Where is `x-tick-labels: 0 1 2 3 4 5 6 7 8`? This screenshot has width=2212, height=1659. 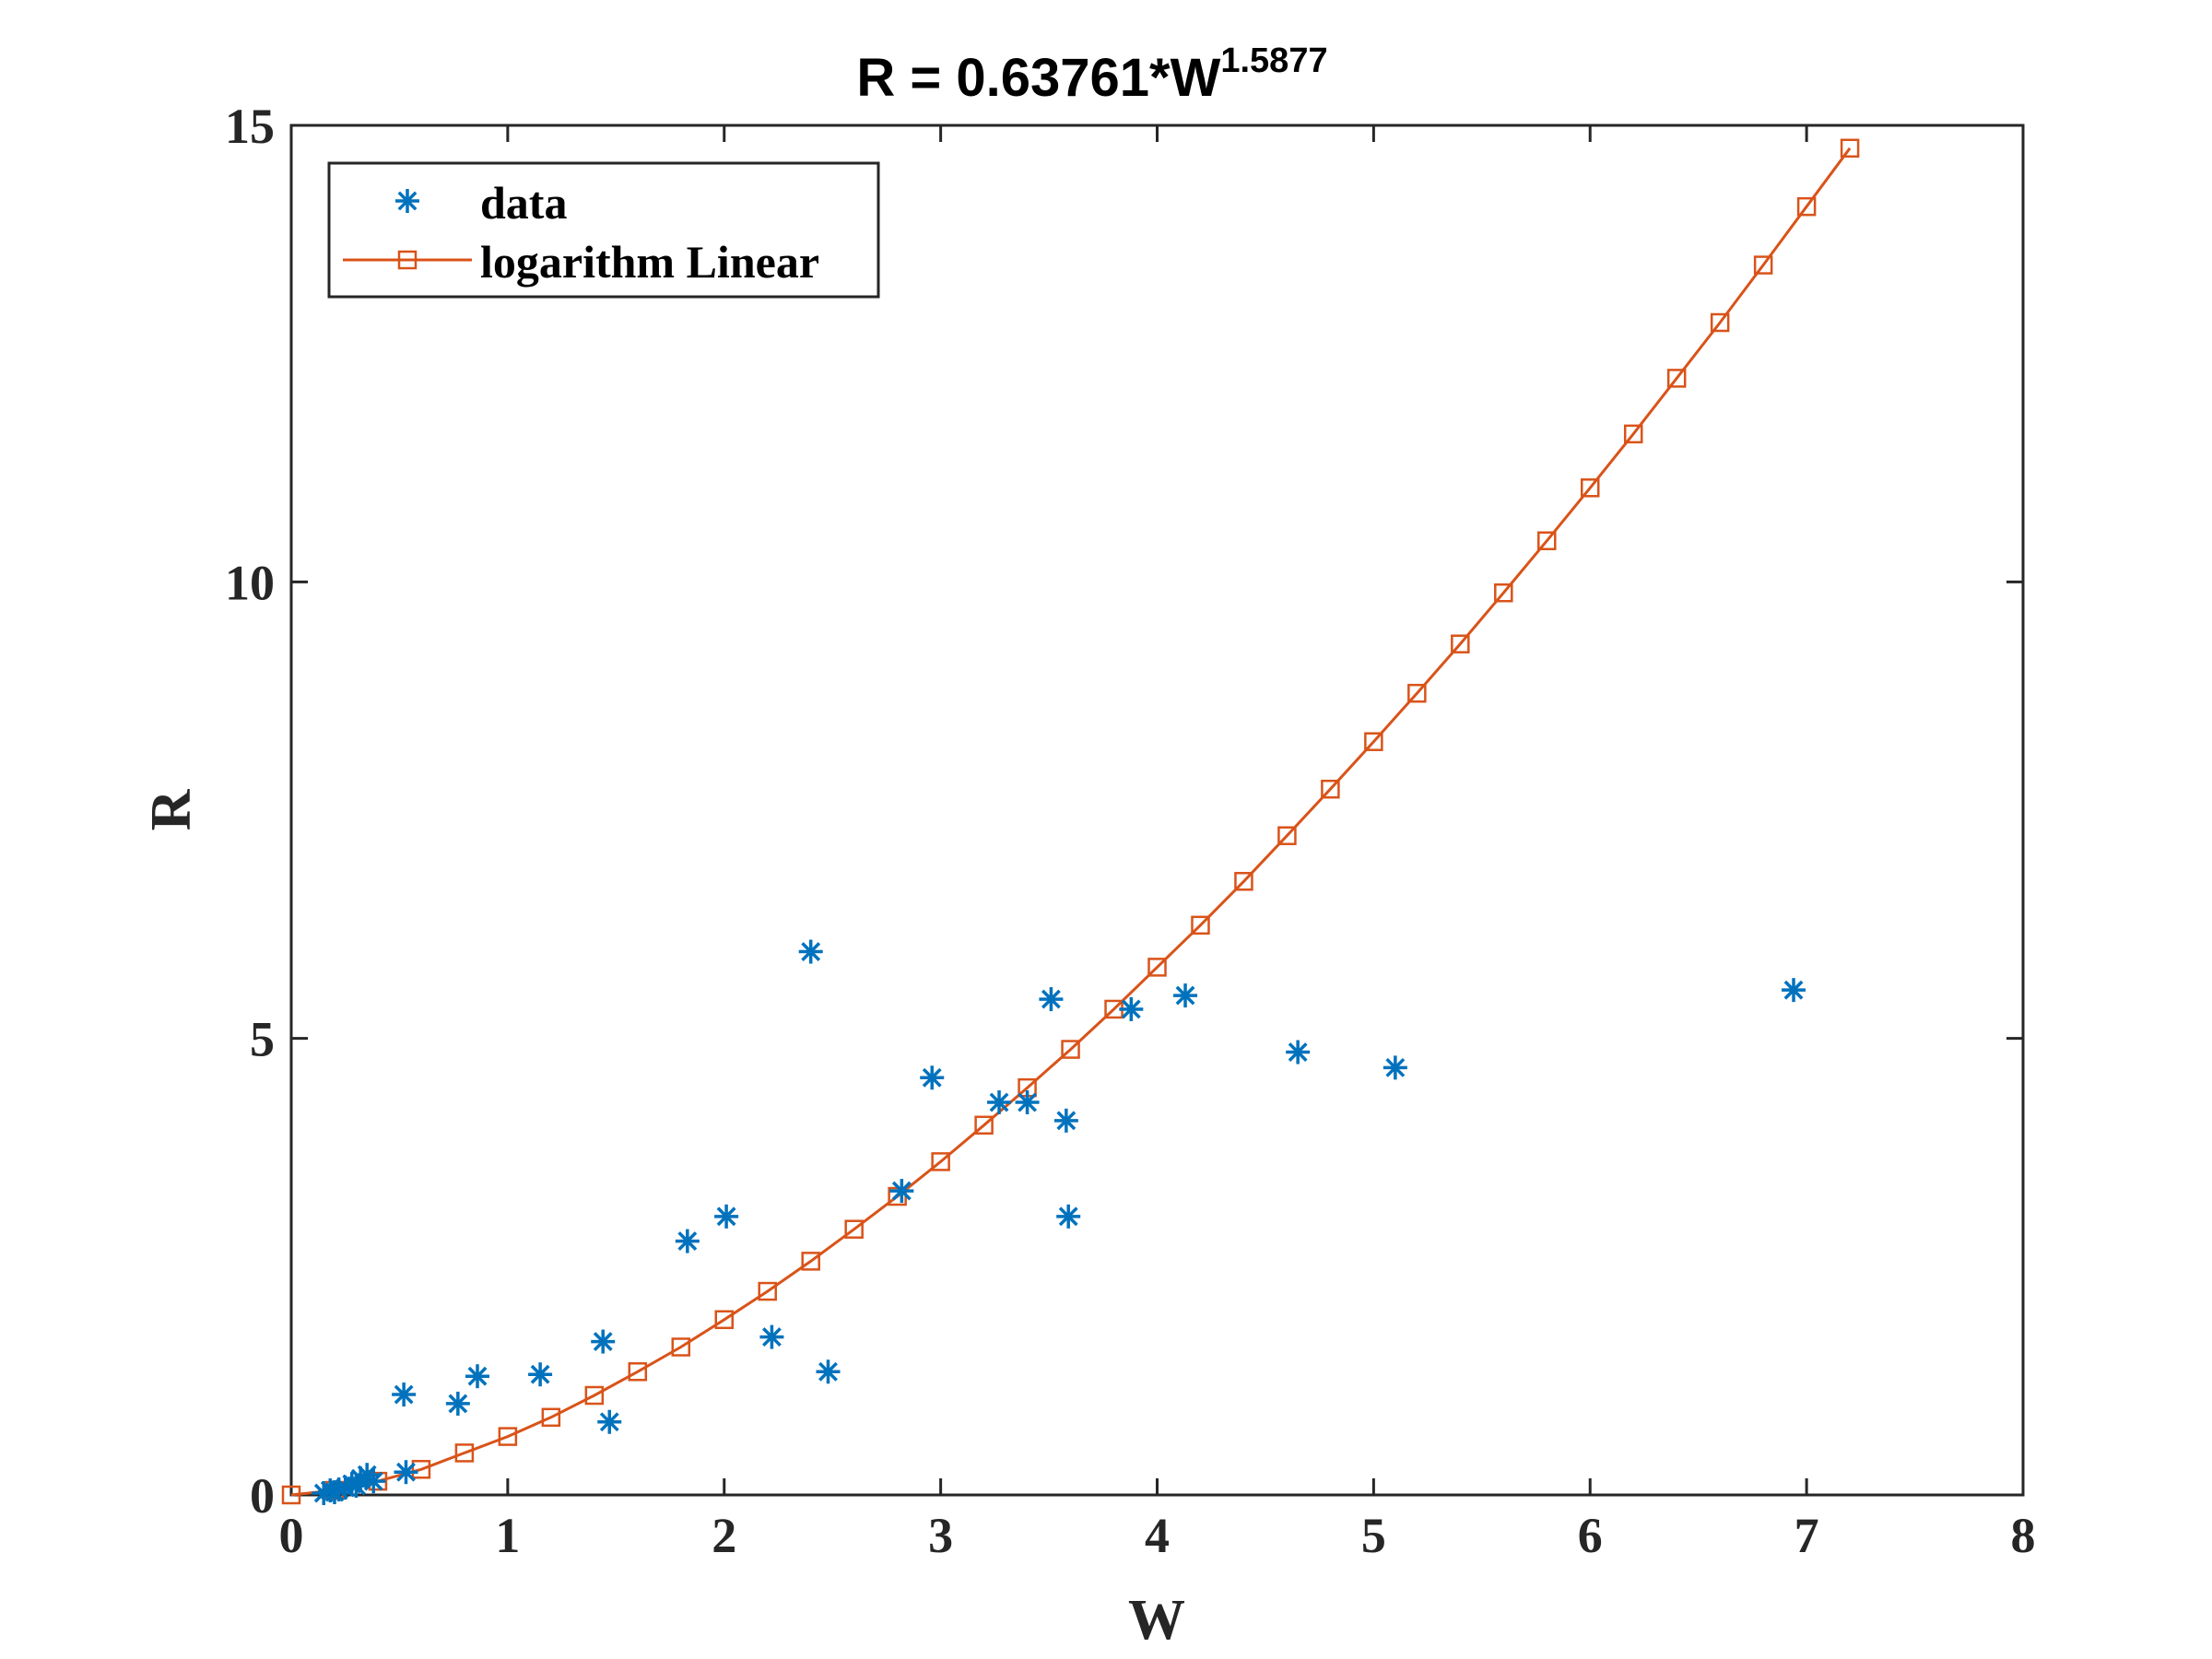 x-tick-labels: 0 1 2 3 4 5 6 7 8 is located at coordinates (1157, 1535).